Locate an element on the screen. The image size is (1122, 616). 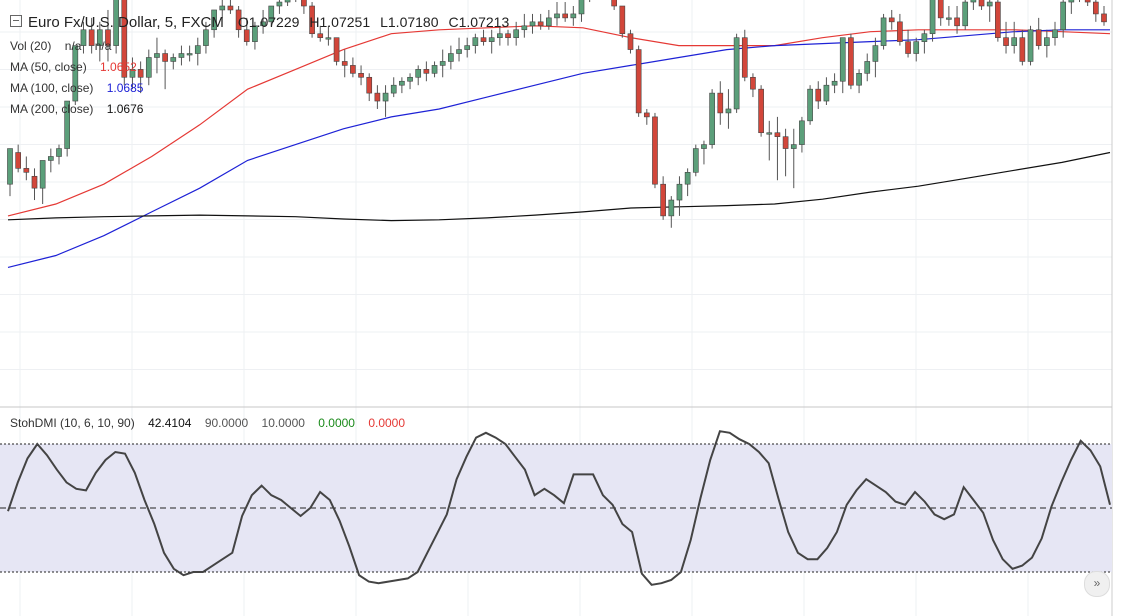
ma50-legend: MA (50, close) 1.0652 is located at coordinates (73, 67).